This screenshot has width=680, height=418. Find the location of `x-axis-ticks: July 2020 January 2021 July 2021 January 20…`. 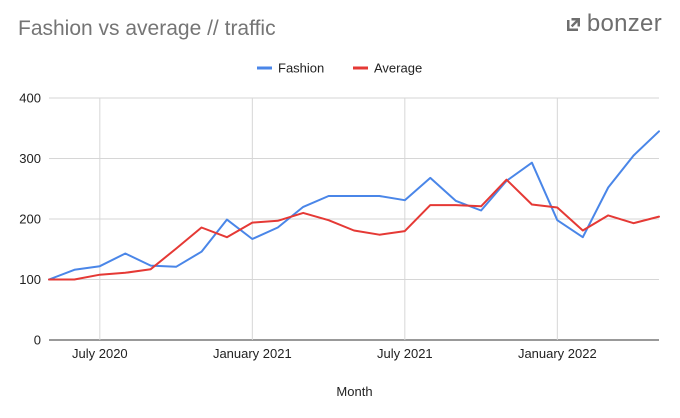

x-axis-ticks: July 2020 January 2021 July 2021 January 20… is located at coordinates (334, 353).